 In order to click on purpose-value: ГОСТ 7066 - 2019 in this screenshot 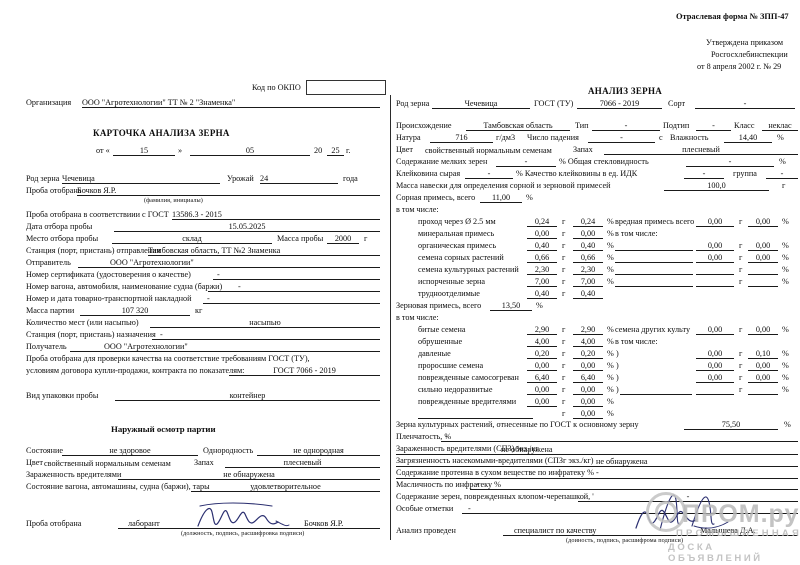, I will do `click(304, 370)`.